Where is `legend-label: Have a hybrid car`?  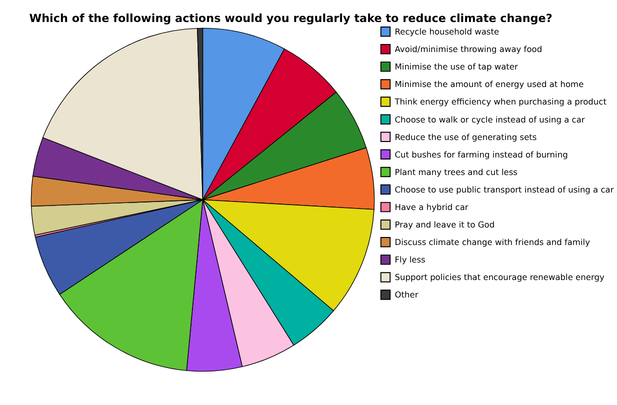 legend-label: Have a hybrid car is located at coordinates (431, 207).